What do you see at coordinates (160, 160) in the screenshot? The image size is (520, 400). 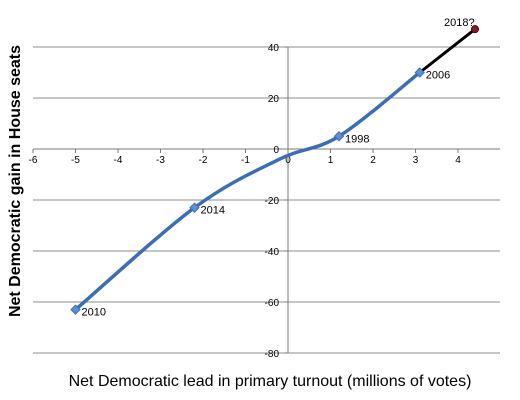 I see `x-tick-label: -3` at bounding box center [160, 160].